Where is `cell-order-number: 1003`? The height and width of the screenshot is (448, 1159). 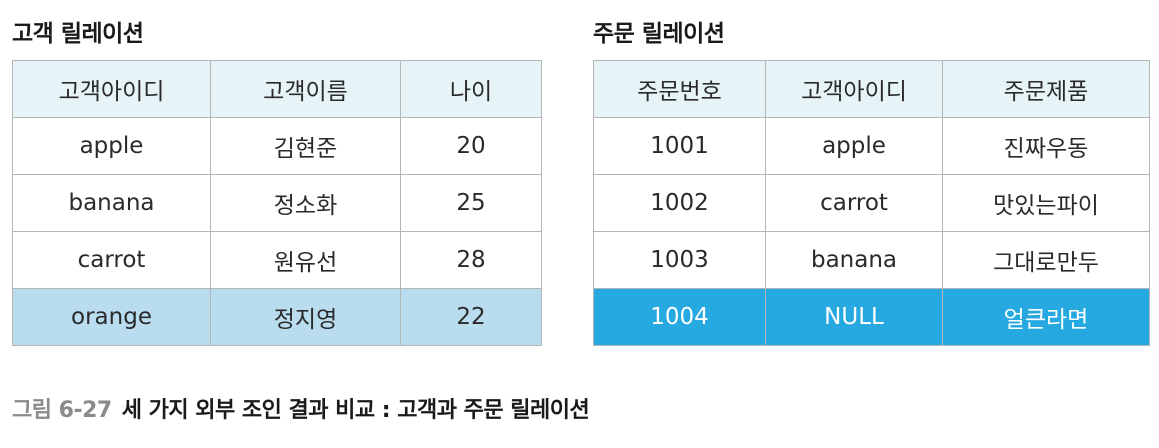
cell-order-number: 1003 is located at coordinates (679, 260).